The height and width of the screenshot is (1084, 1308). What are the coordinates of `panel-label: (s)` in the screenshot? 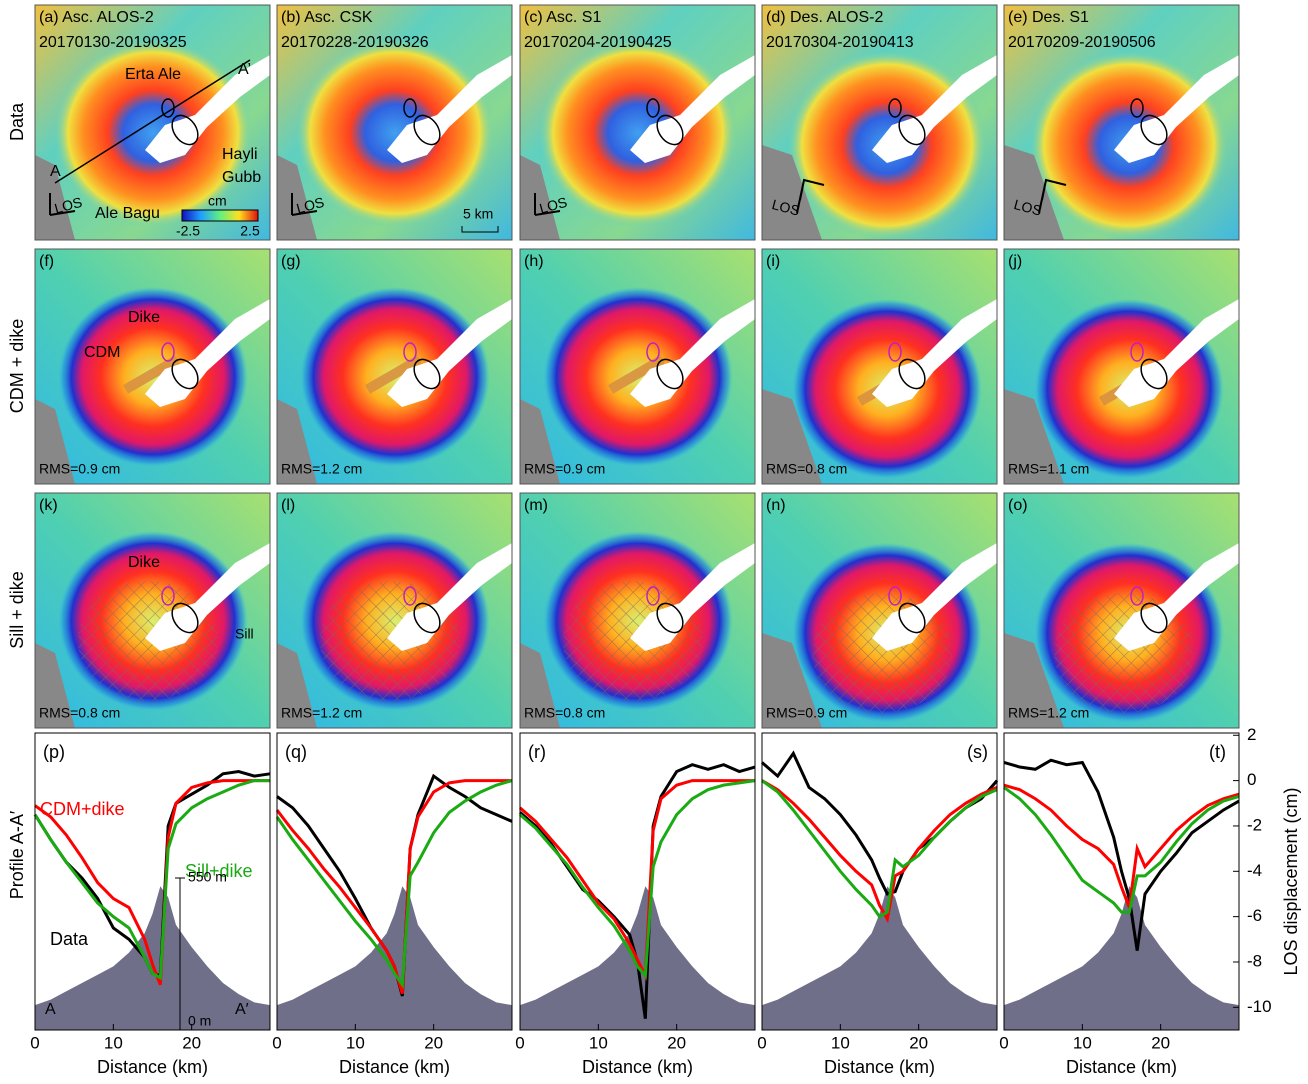 It's located at (977, 752).